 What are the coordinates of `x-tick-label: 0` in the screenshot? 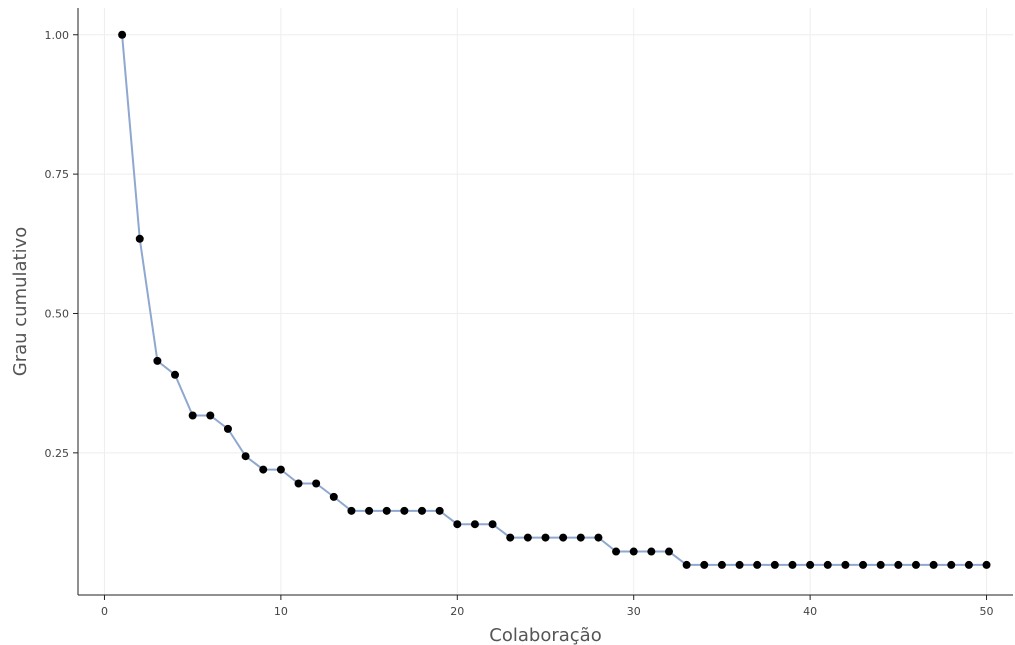 It's located at (104, 611).